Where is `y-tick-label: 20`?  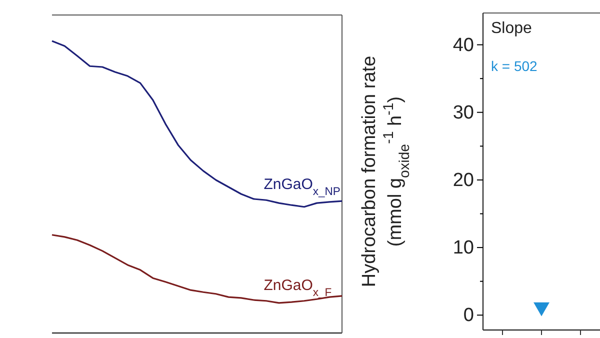 y-tick-label: 20 is located at coordinates (463, 181).